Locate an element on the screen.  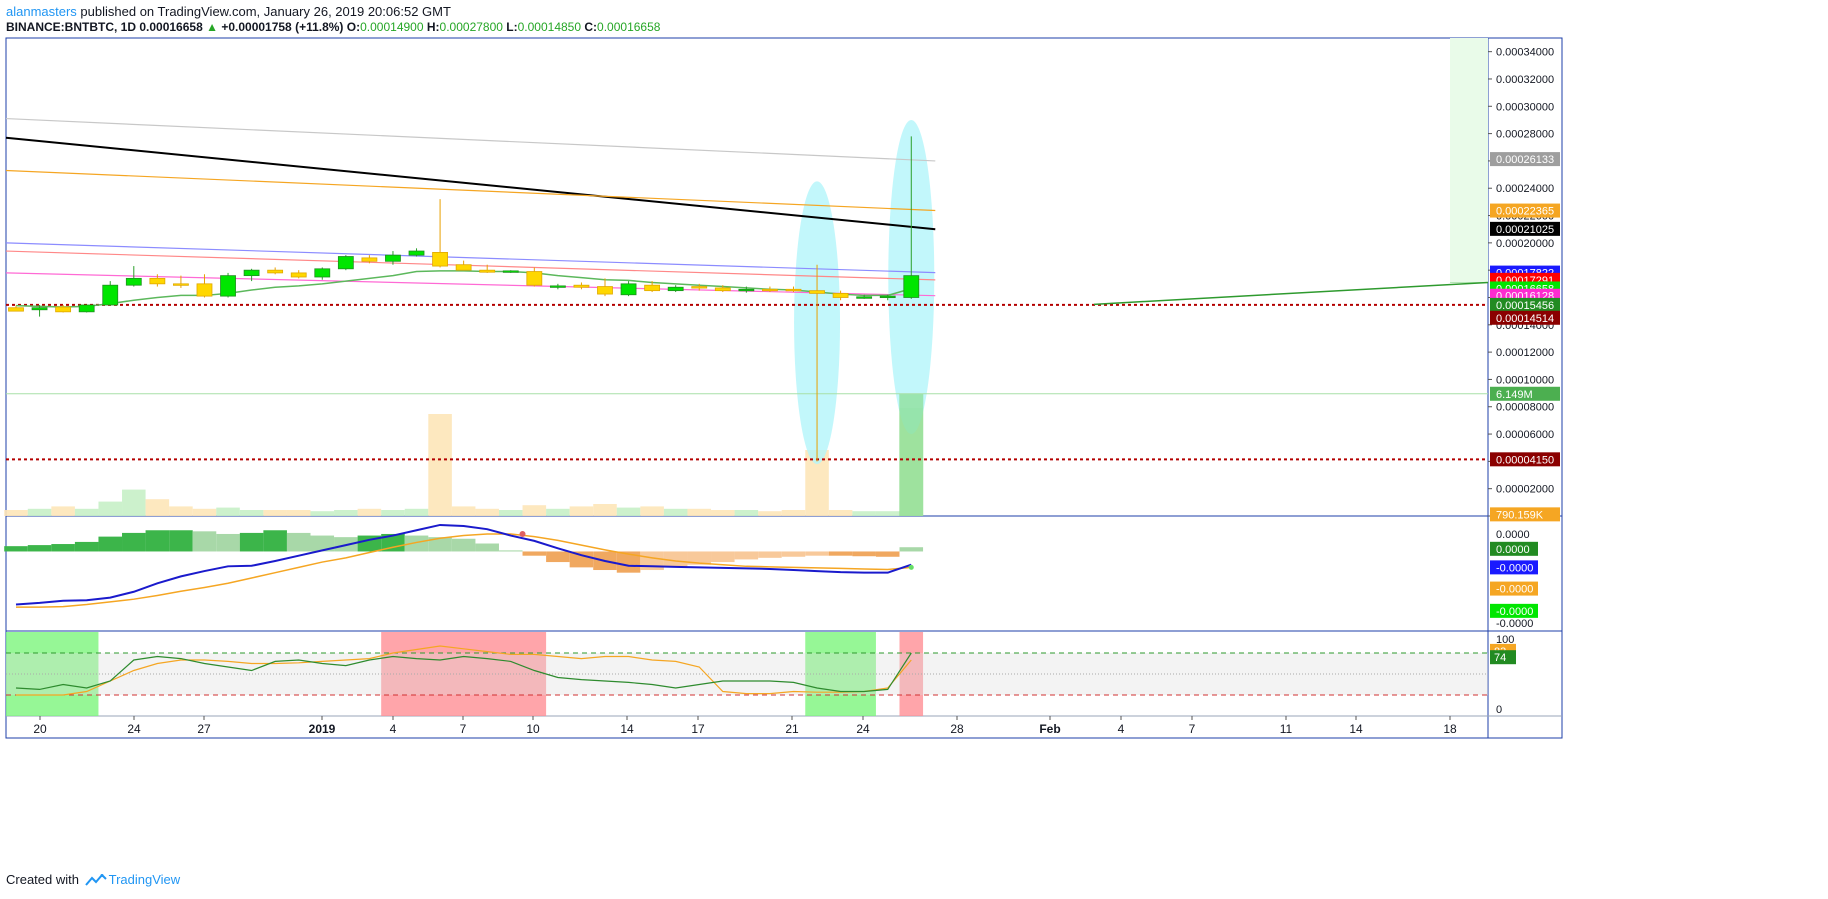
time-tick-label: 20 is located at coordinates (40, 729).